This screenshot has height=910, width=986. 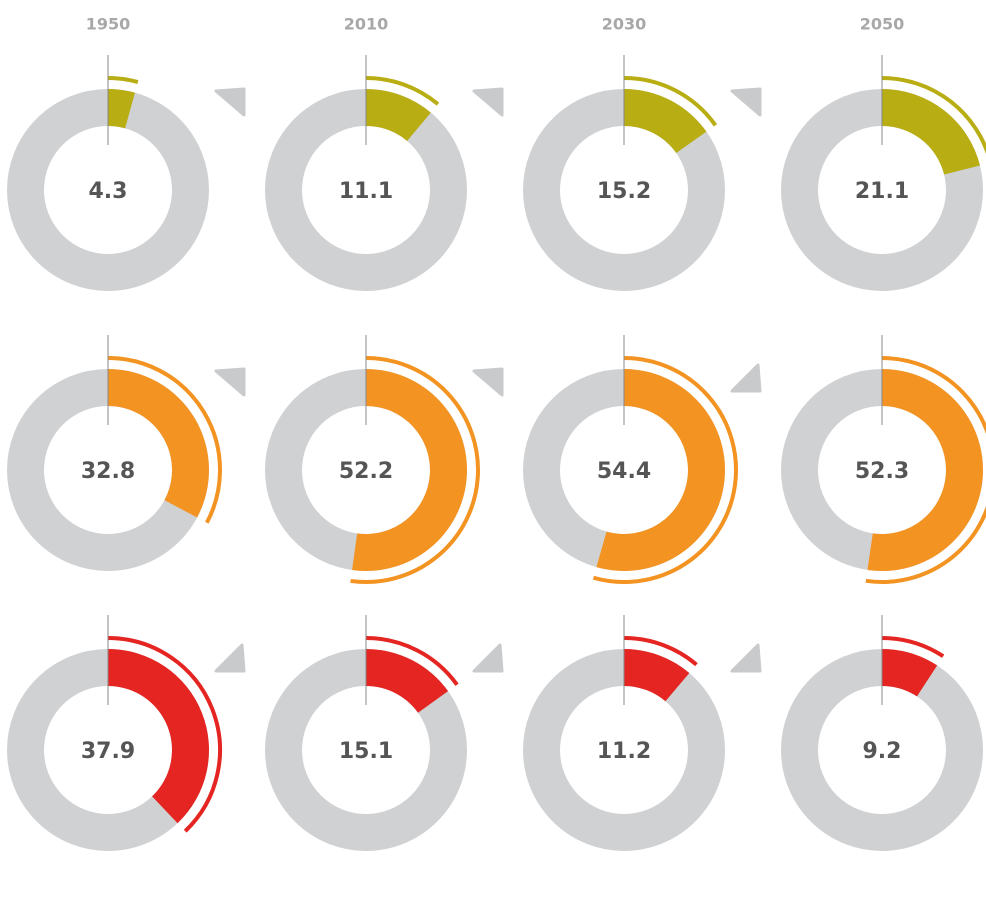 What do you see at coordinates (882, 191) in the screenshot?
I see `value-label: 21.1` at bounding box center [882, 191].